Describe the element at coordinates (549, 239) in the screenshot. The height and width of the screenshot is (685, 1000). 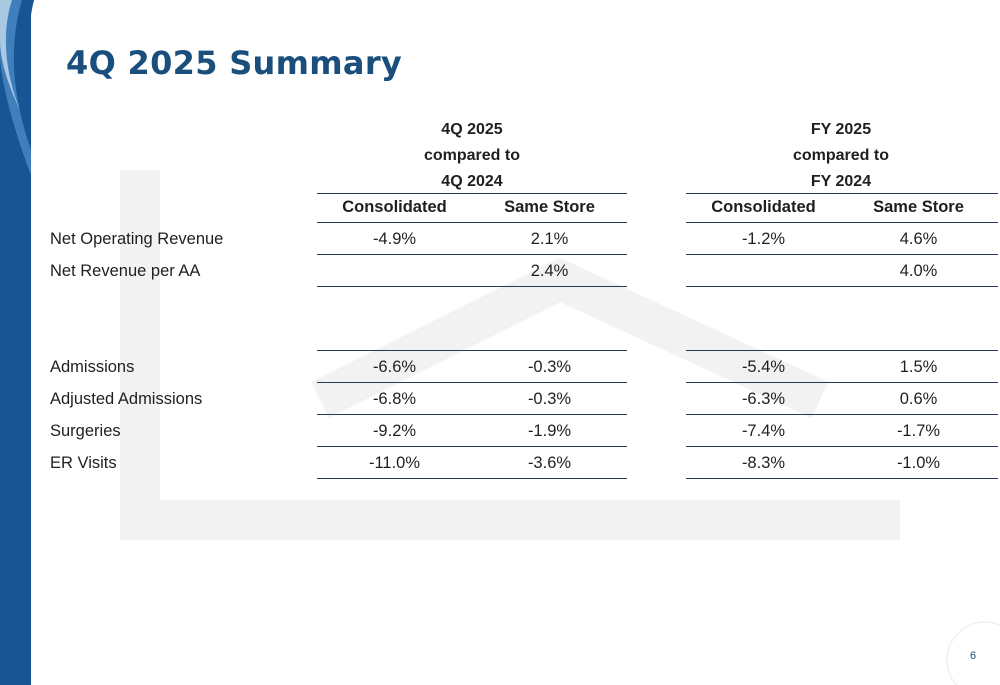
I see `cell-q-same-store: 2.1%` at that location.